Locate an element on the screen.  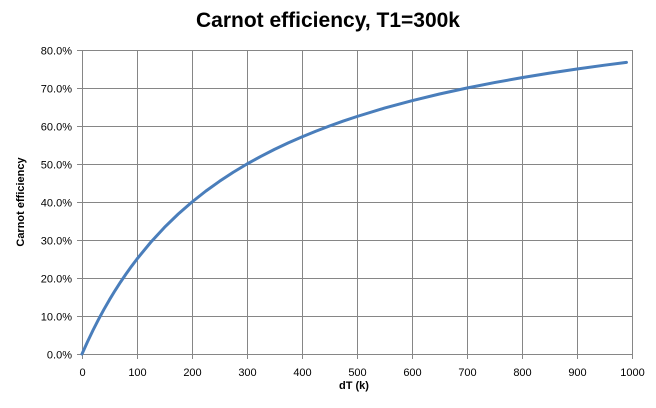
x-tick-label: 700 is located at coordinates (467, 373).